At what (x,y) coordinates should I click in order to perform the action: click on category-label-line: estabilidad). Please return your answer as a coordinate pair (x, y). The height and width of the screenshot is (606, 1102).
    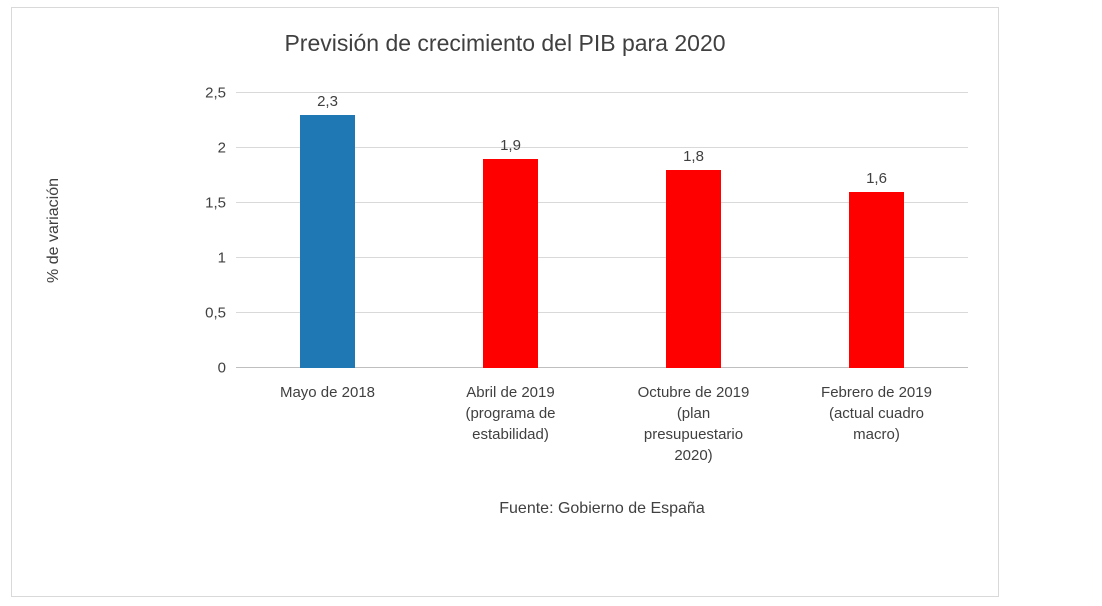
    Looking at the image, I should click on (510, 434).